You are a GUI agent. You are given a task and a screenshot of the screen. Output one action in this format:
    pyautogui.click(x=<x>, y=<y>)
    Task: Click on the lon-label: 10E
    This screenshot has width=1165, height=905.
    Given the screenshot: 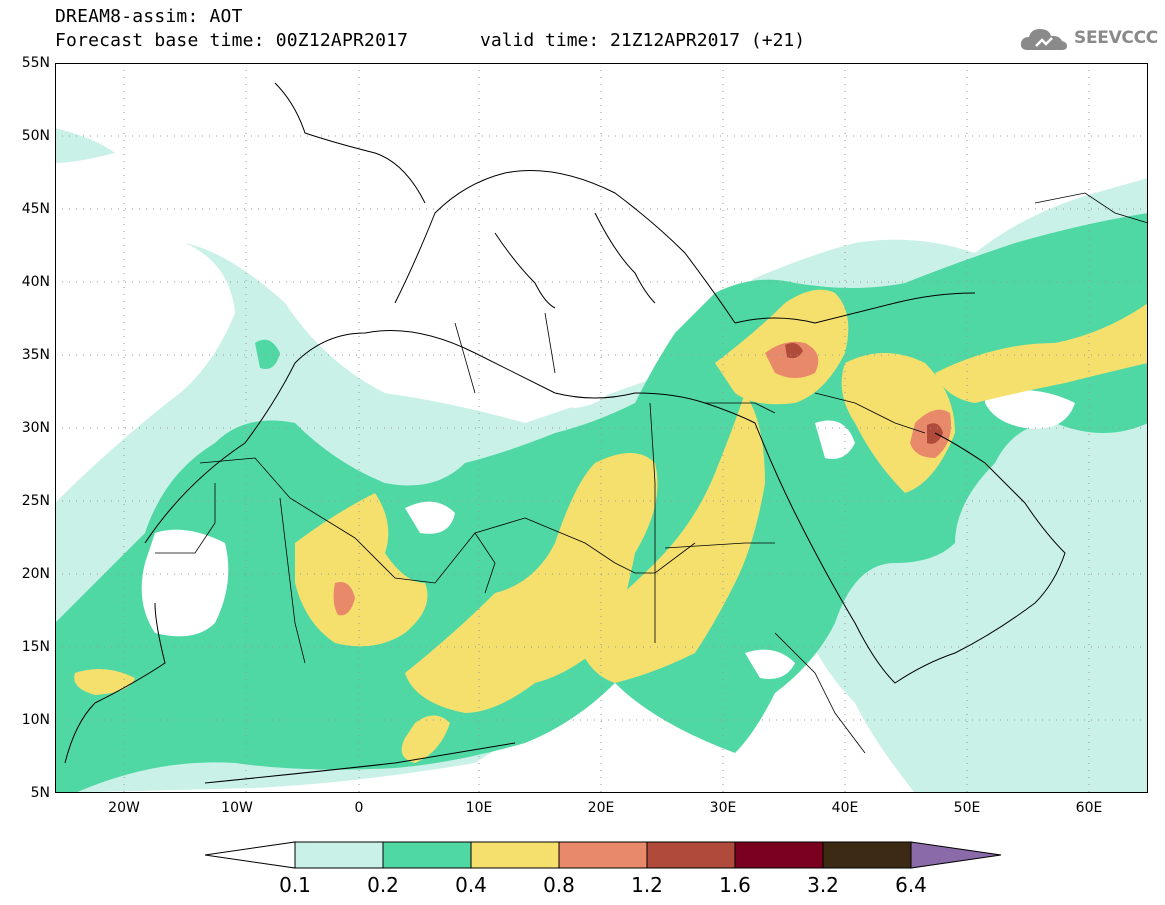 What is the action you would take?
    pyautogui.click(x=479, y=808)
    